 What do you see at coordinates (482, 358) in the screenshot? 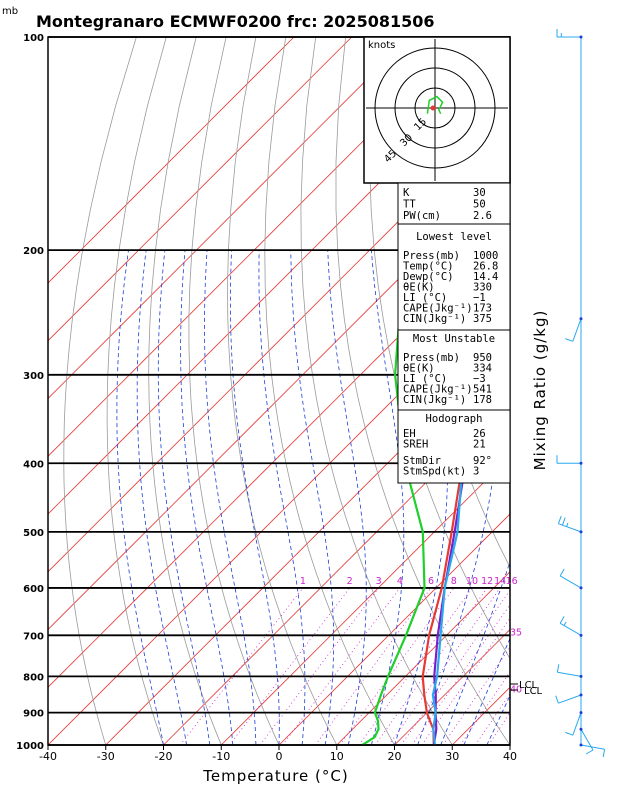
I see `index-value-unstable-0: 950` at bounding box center [482, 358].